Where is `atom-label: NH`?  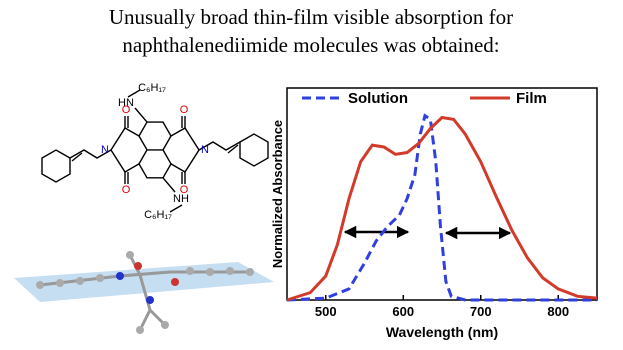 atom-label: NH is located at coordinates (181, 199).